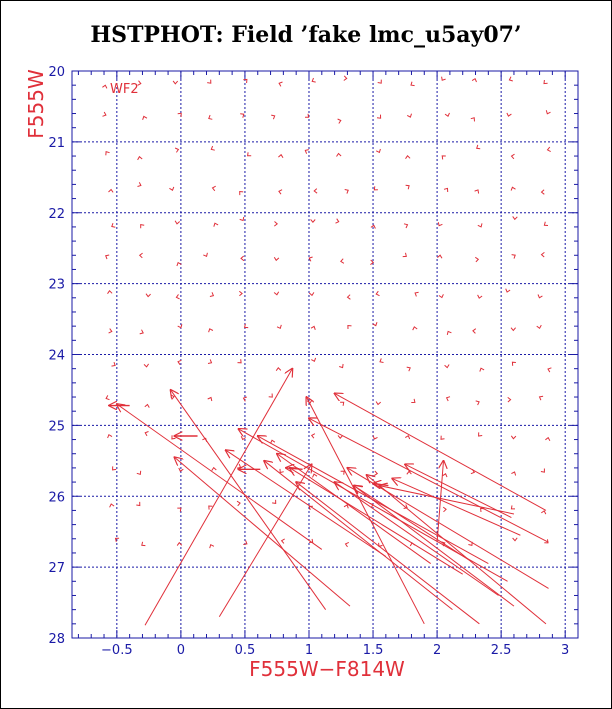  Describe the element at coordinates (56, 214) in the screenshot. I see `y-tick-label: 22` at that location.